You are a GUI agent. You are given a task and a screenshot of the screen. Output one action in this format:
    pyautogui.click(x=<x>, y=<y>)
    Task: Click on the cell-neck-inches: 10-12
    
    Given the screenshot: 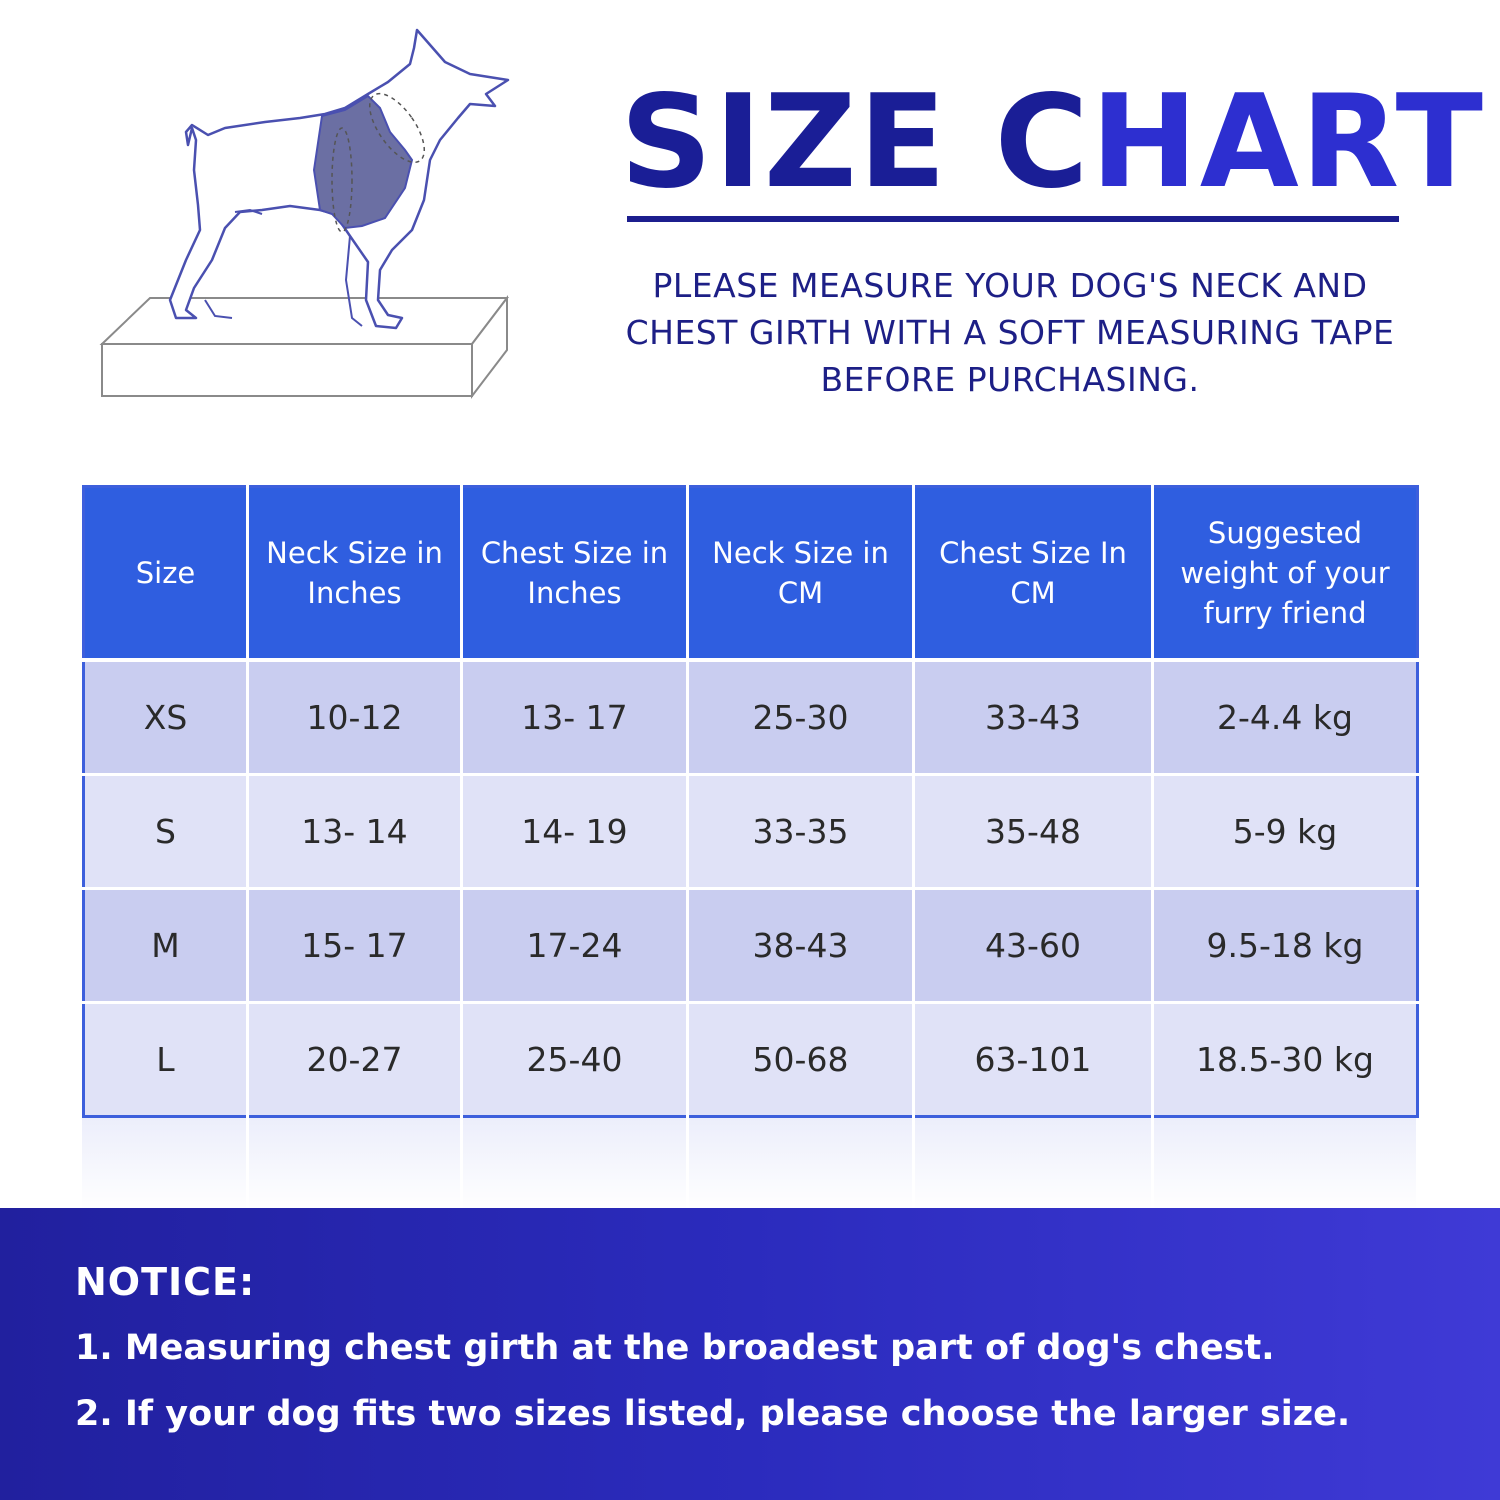 What is the action you would take?
    pyautogui.click(x=355, y=718)
    